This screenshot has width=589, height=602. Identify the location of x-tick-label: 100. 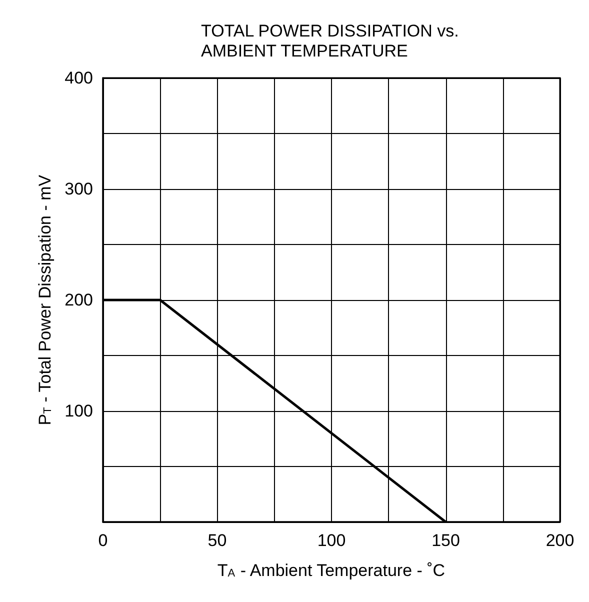
(331, 540).